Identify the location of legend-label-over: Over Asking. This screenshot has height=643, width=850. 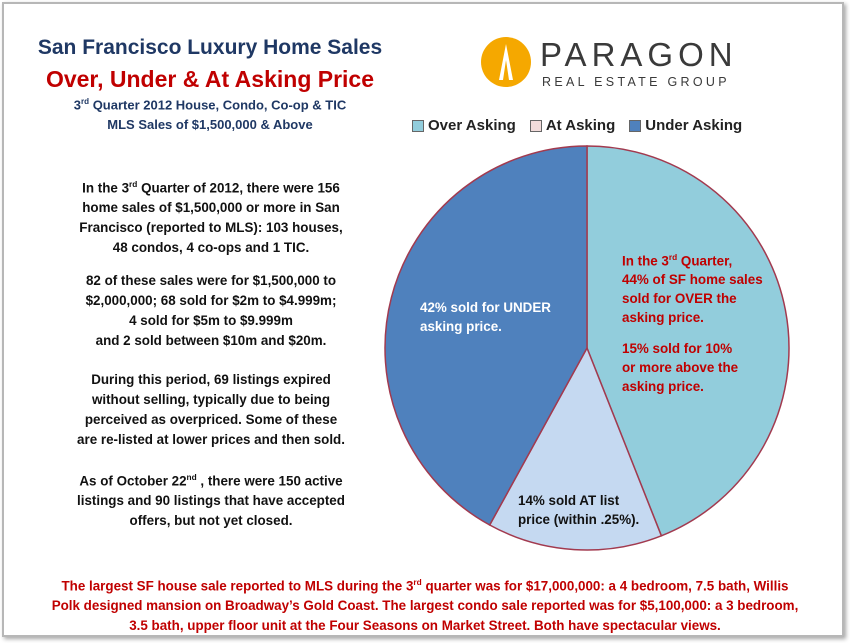
(472, 125).